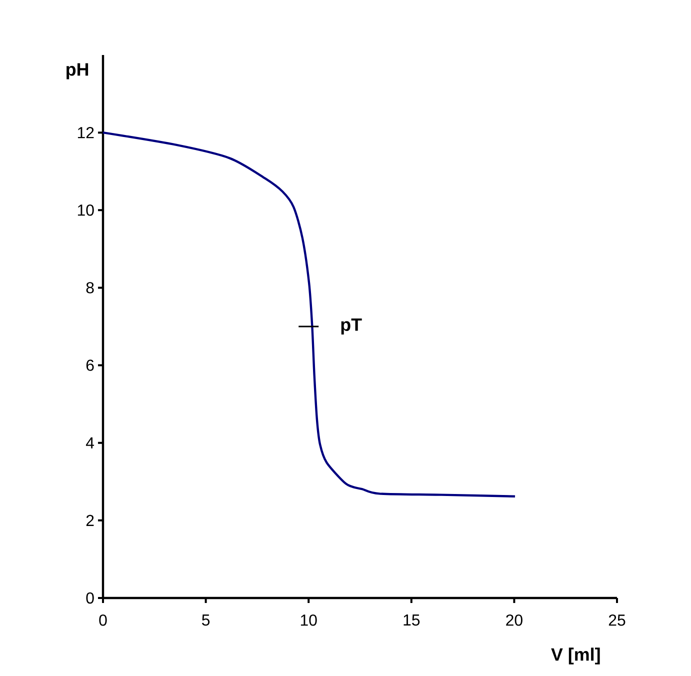  I want to click on x-tick-label: 0, so click(103, 620).